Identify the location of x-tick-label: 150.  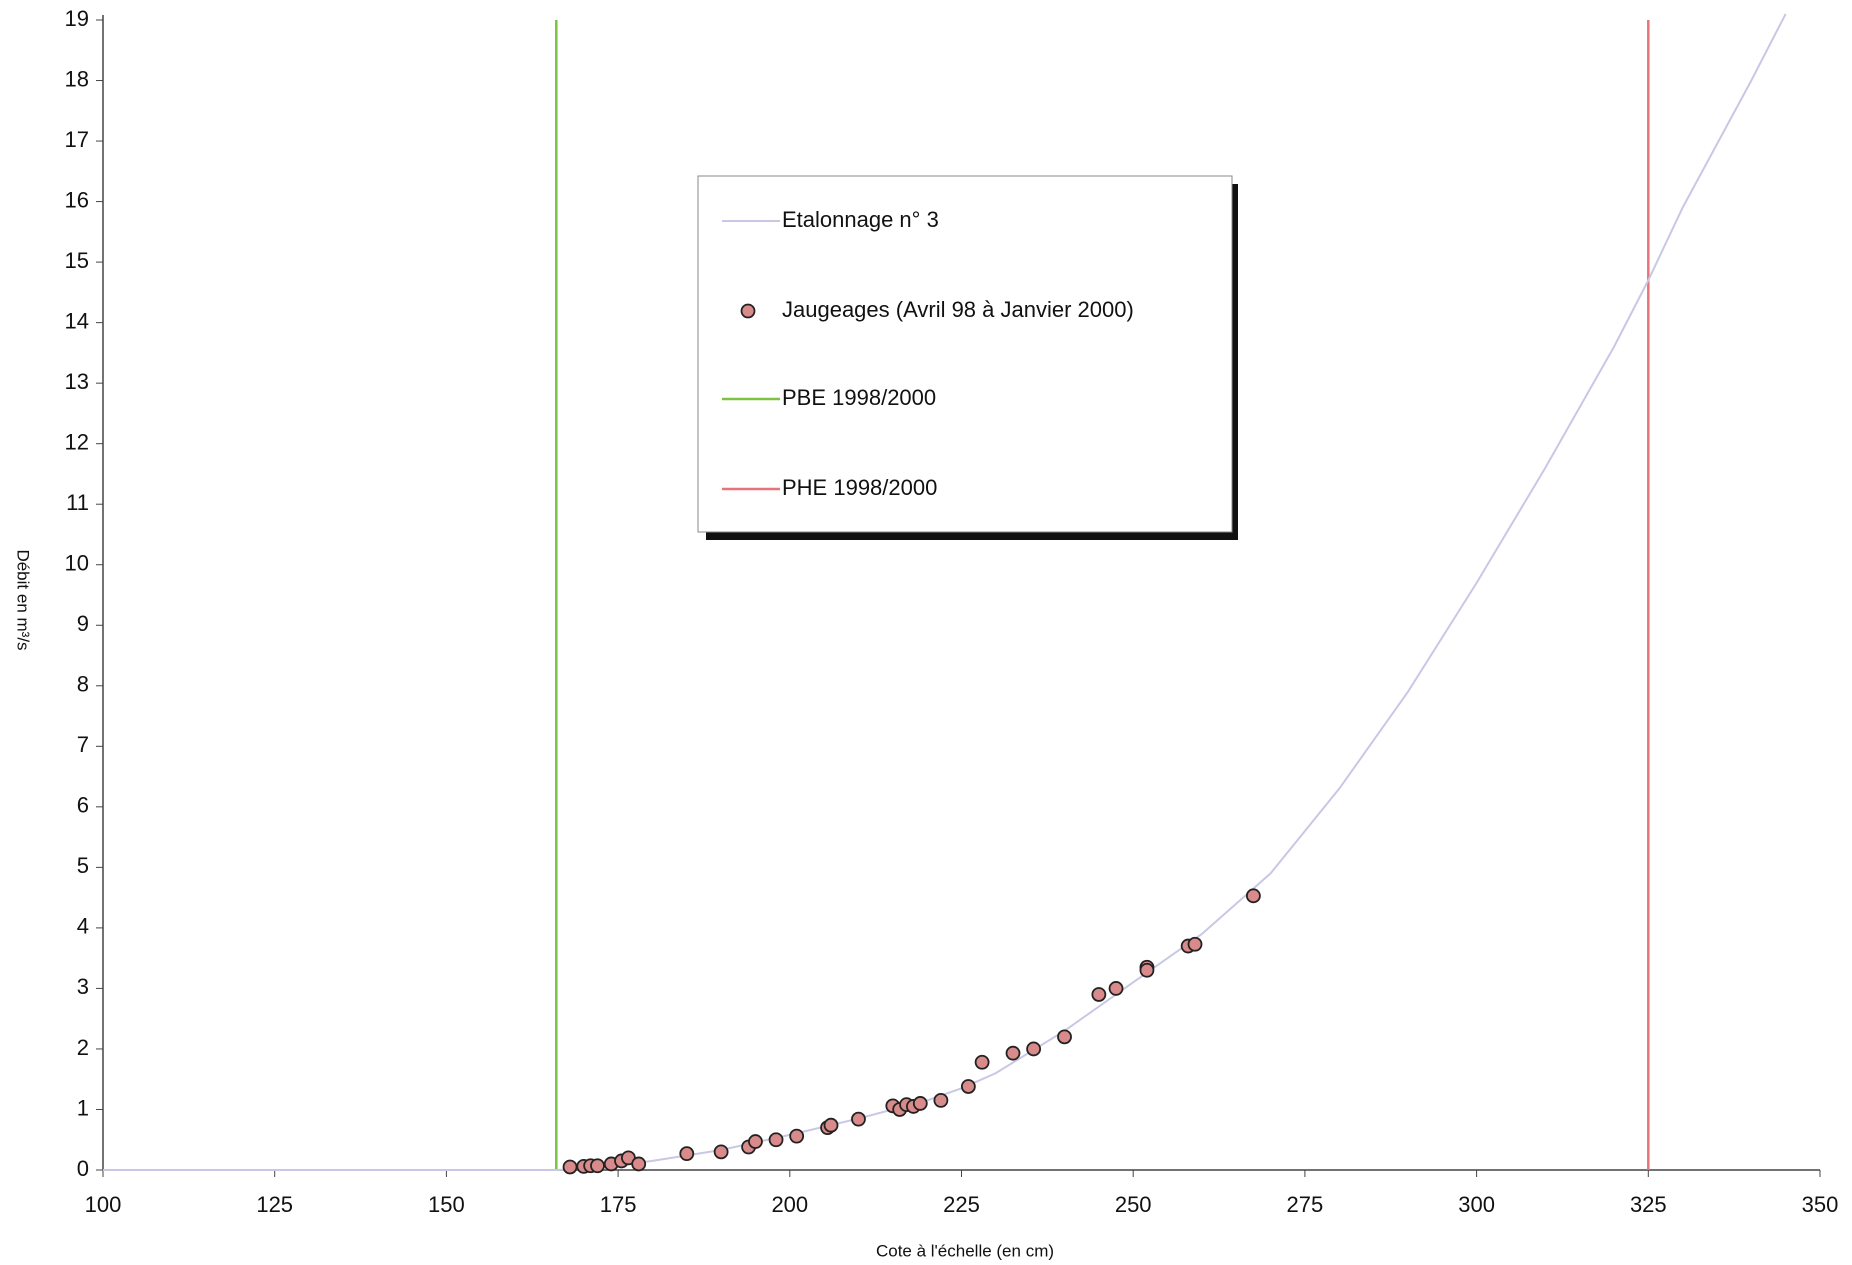
(446, 1204).